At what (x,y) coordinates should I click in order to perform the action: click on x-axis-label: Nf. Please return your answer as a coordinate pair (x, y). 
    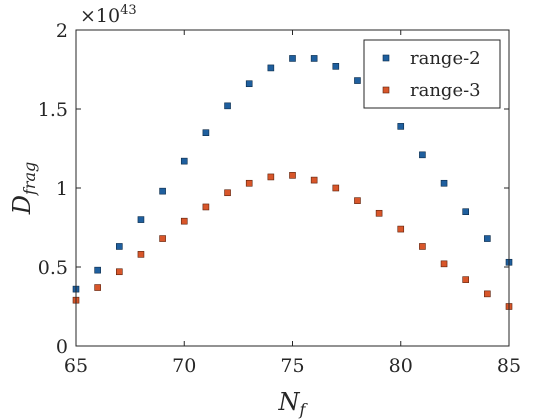
    Looking at the image, I should click on (293, 403).